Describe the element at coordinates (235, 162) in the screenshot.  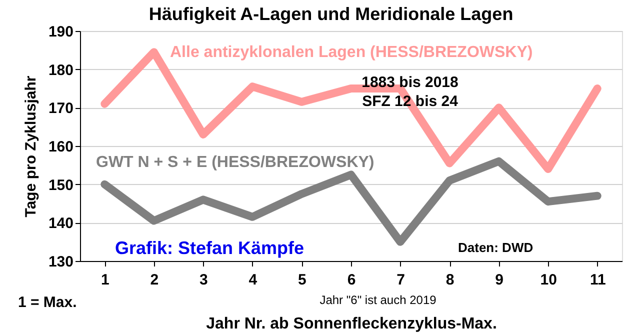
I see `series-label: GWT N + S + E (HESS/BREZOWSKY)` at that location.